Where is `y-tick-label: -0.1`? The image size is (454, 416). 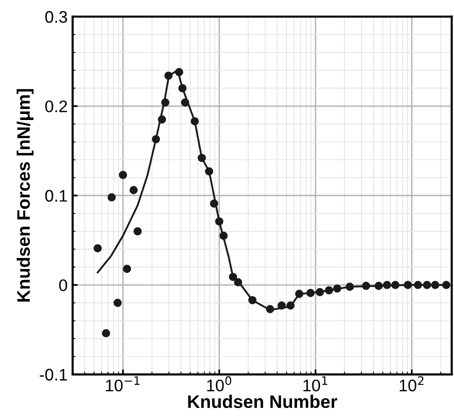
y-tick-label: -0.1 is located at coordinates (53, 374).